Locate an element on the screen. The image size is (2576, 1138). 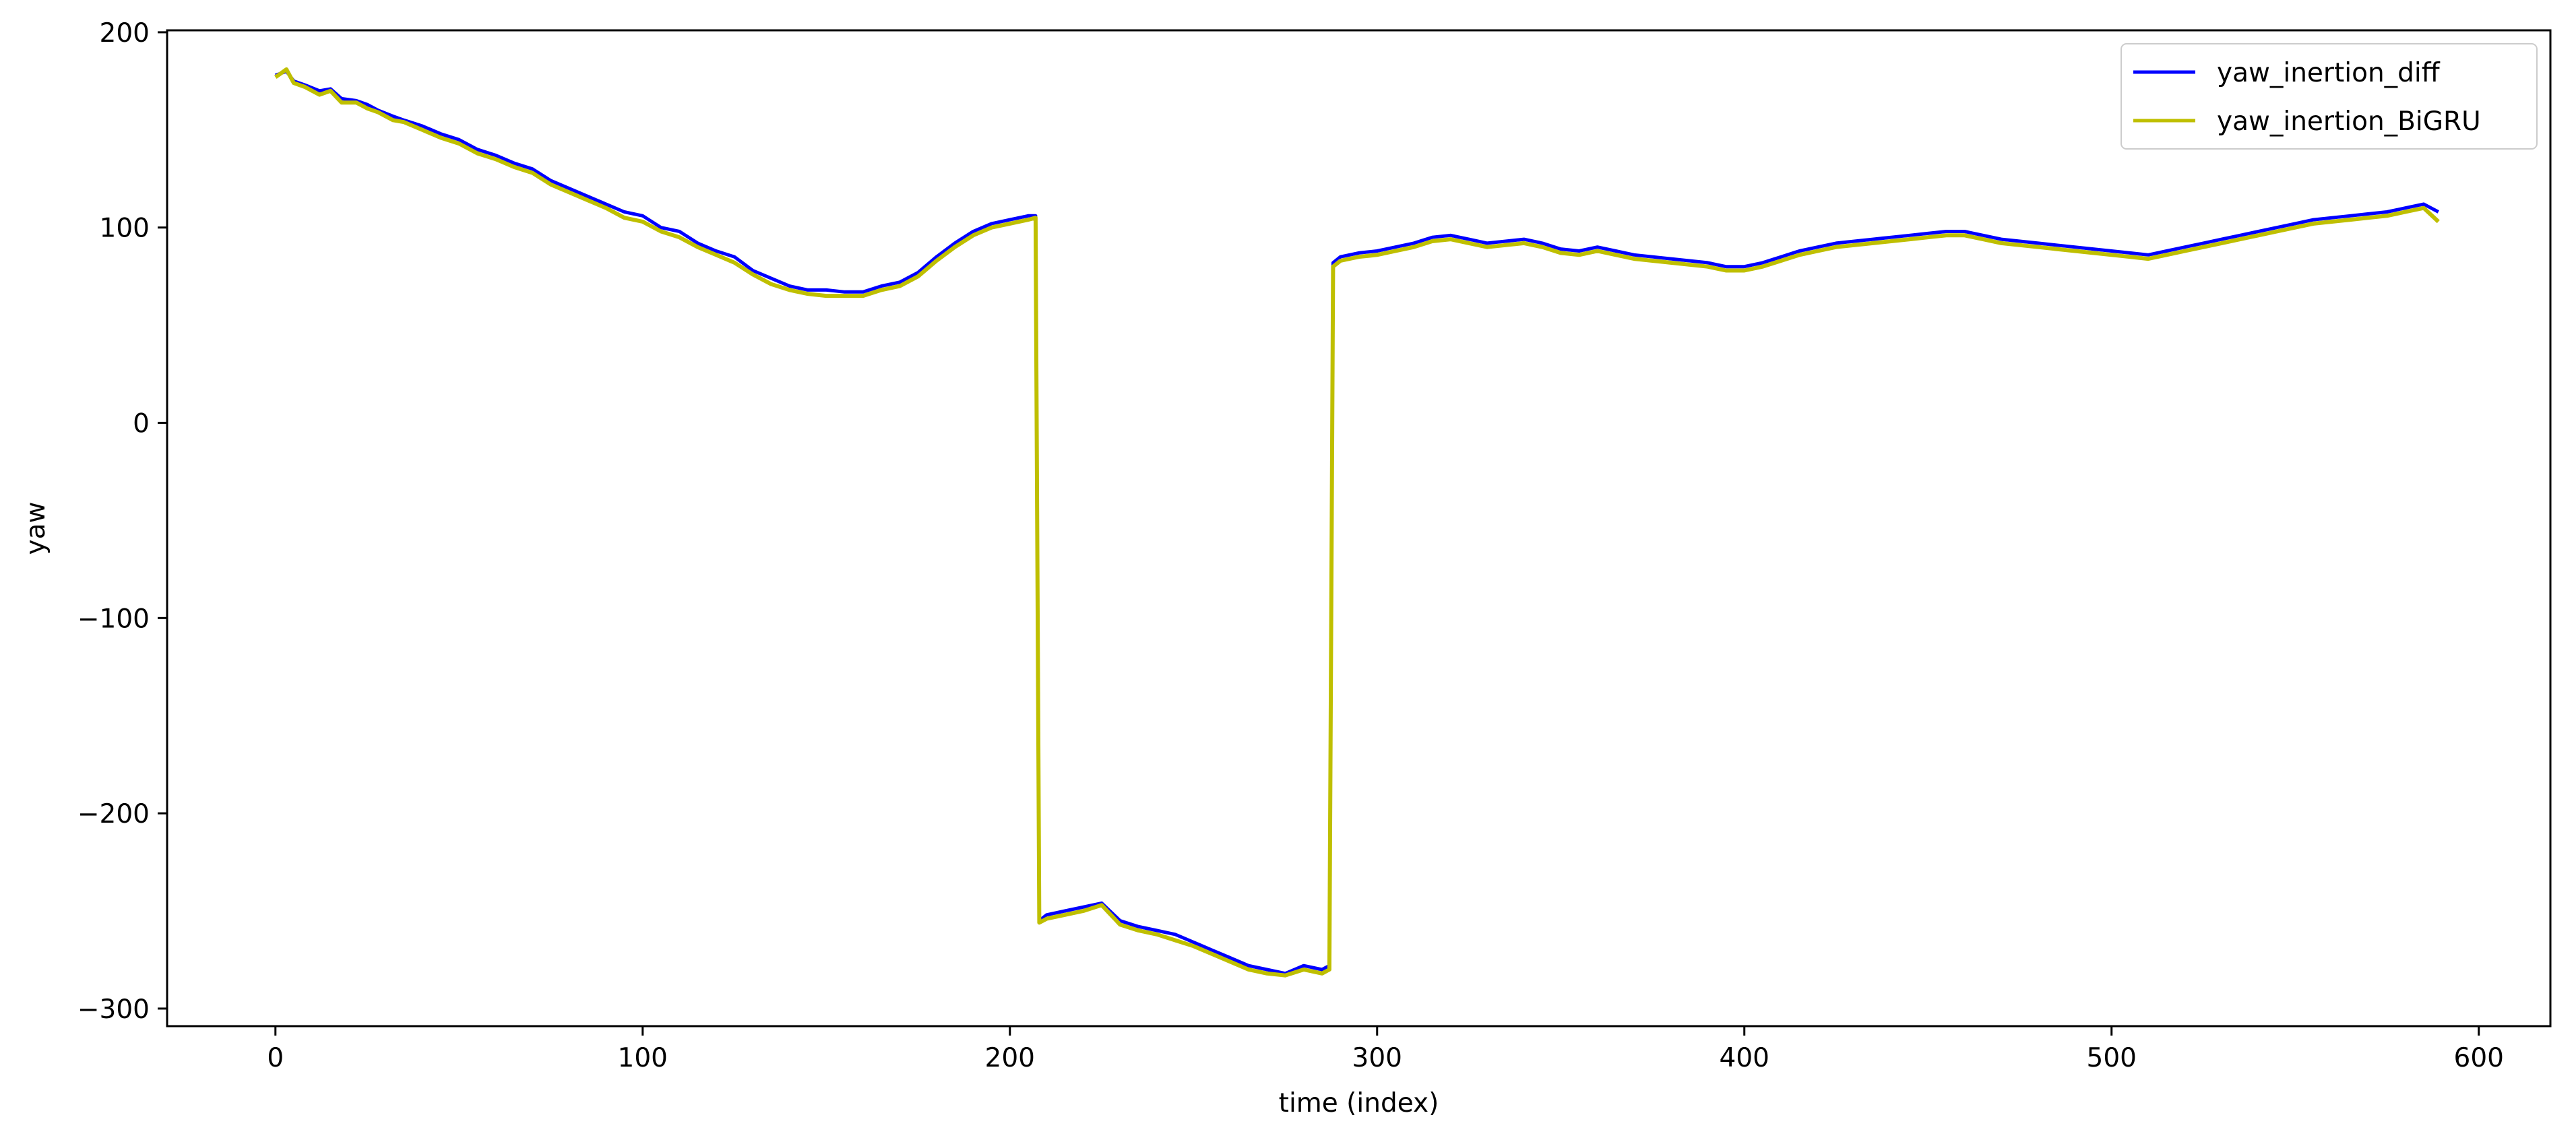
y-tick-label: −100 is located at coordinates (113, 619).